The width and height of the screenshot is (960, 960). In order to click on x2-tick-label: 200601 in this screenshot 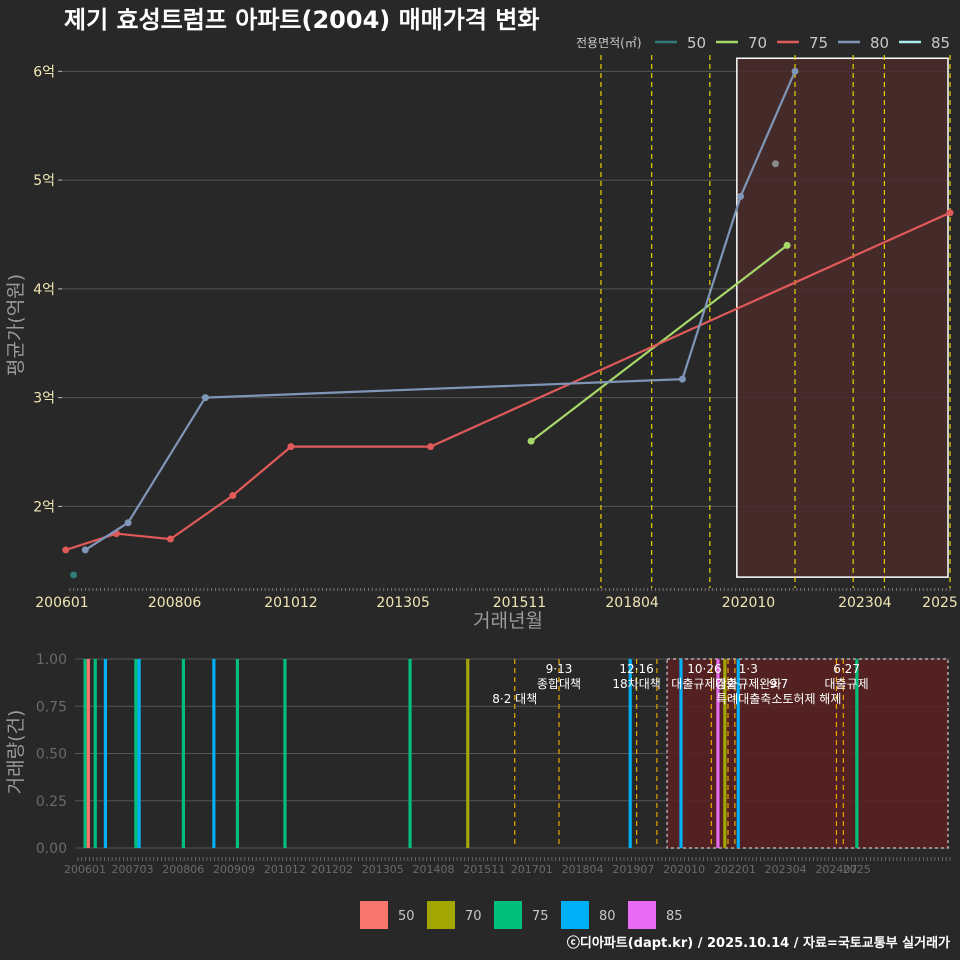, I will do `click(85, 869)`.